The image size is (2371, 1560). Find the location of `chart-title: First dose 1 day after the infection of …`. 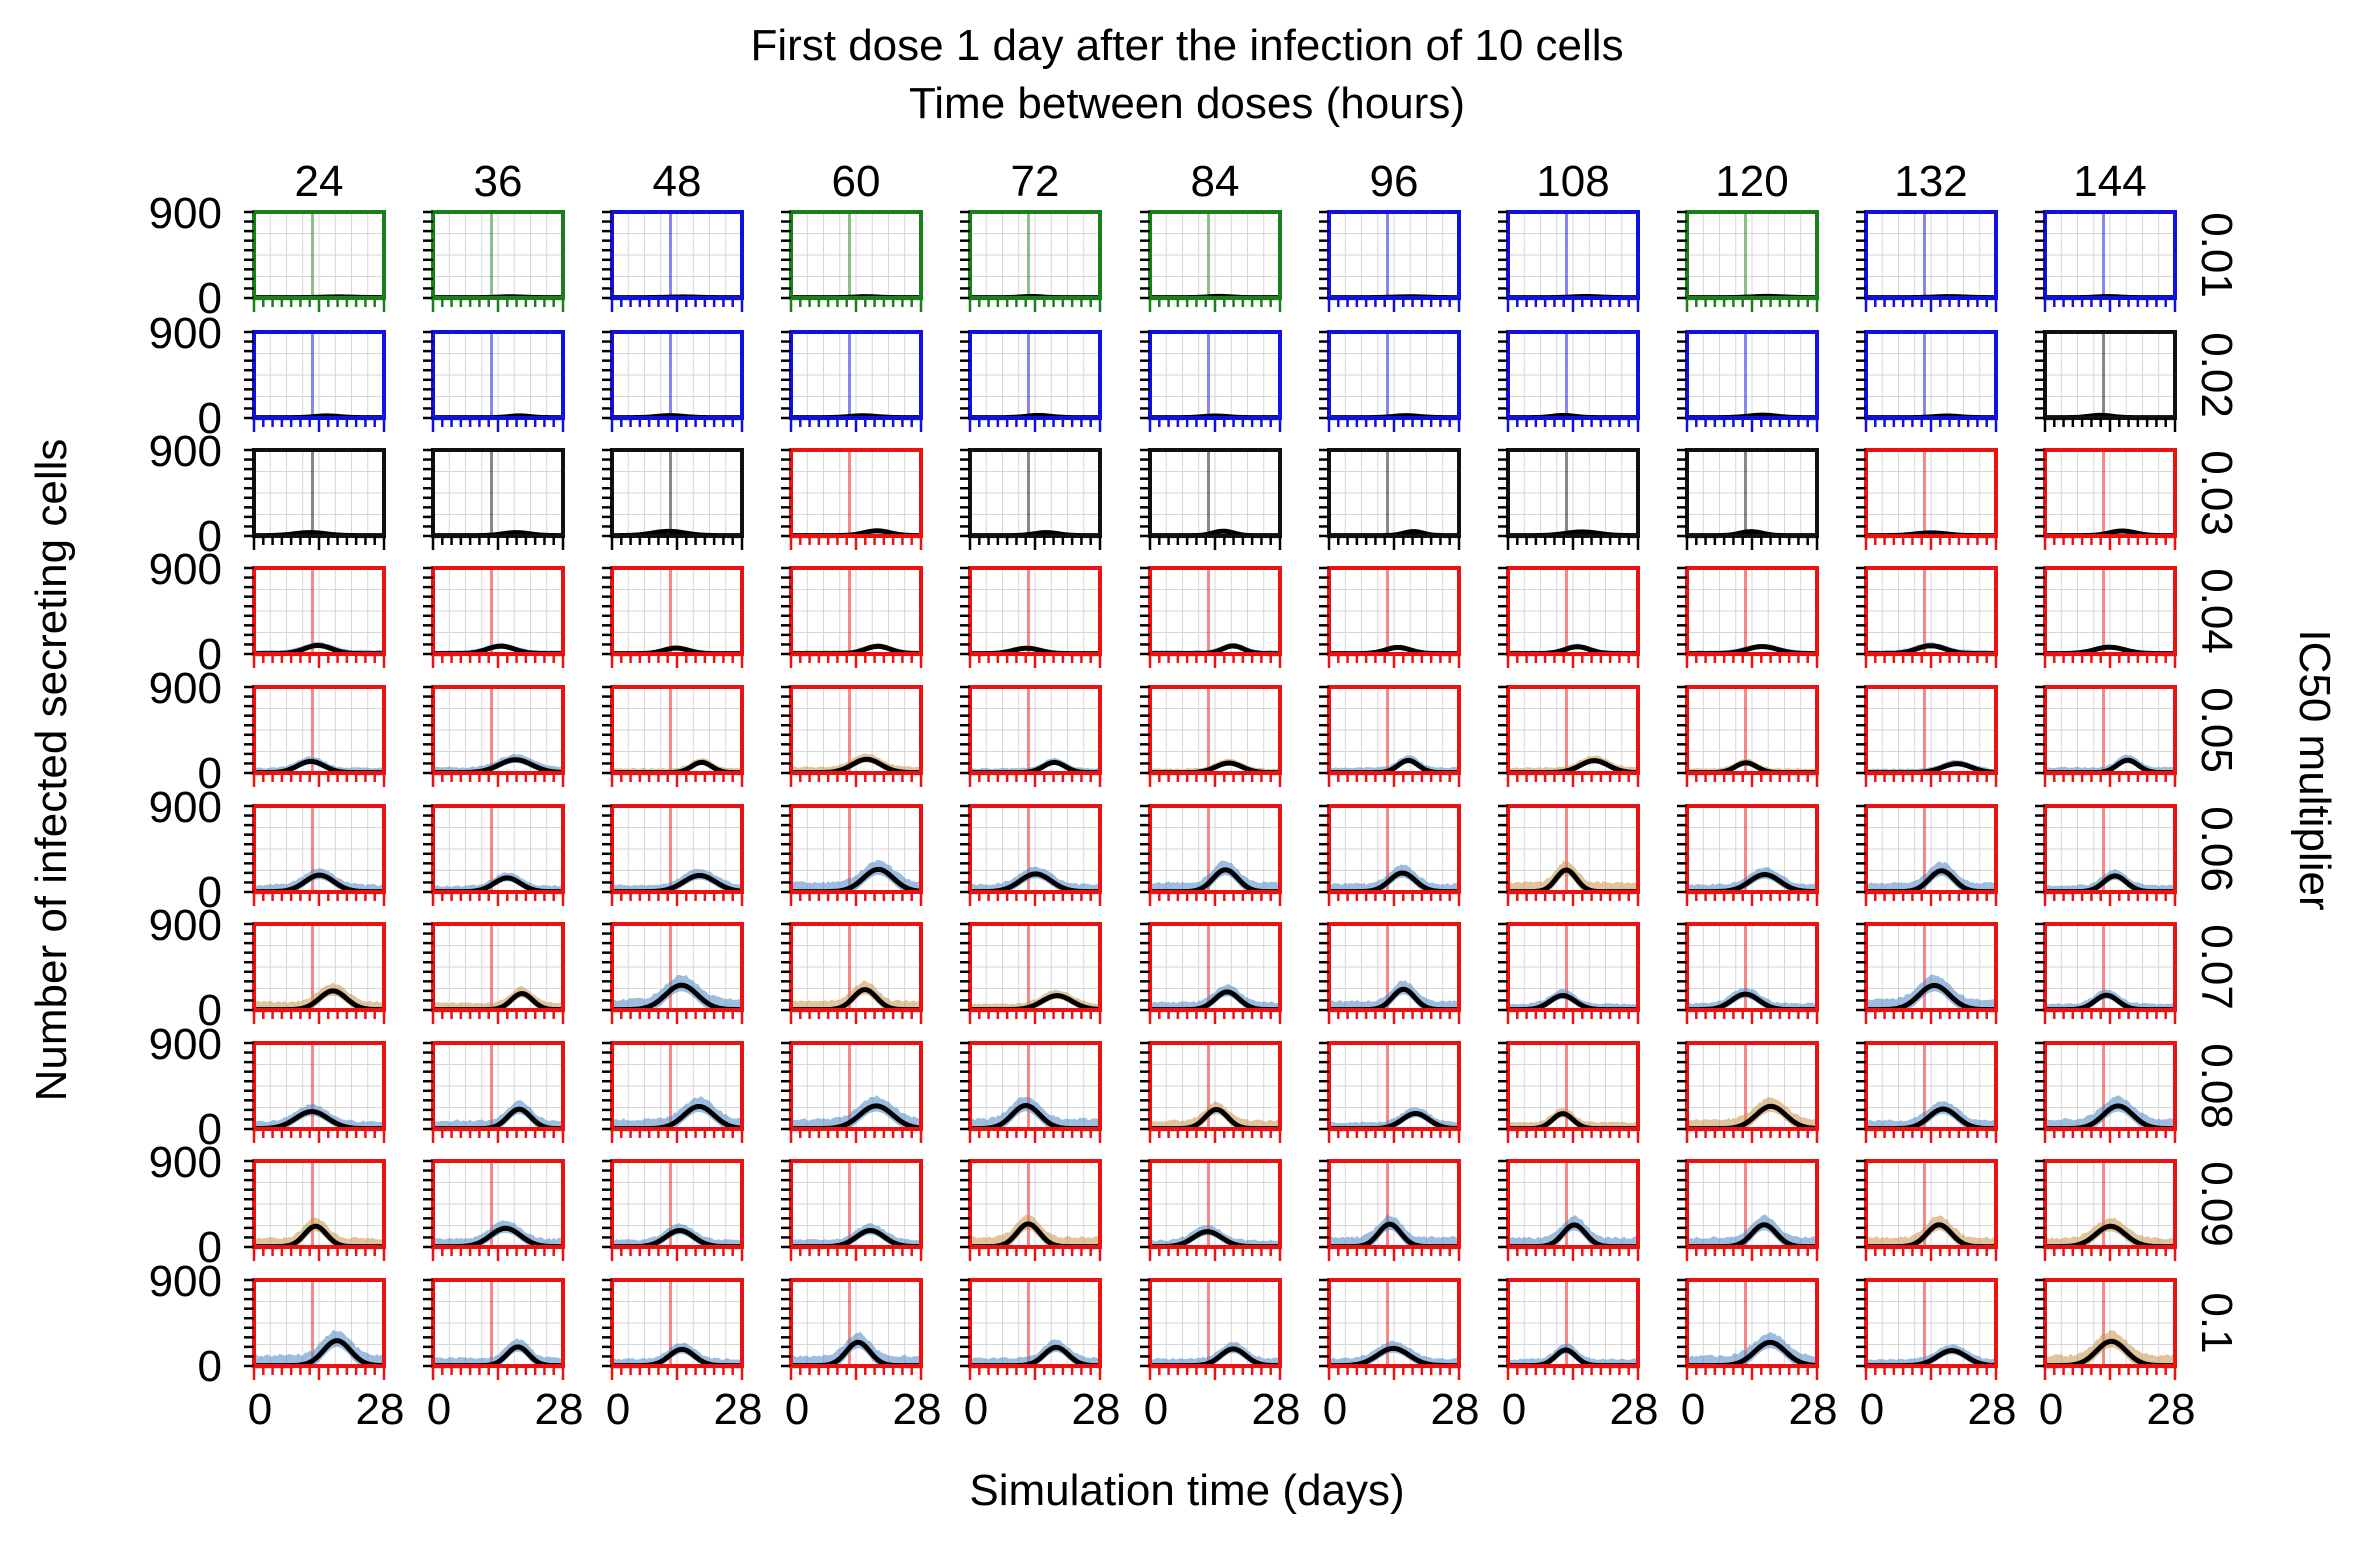

chart-title: First dose 1 day after the infection of … is located at coordinates (1186, 45).